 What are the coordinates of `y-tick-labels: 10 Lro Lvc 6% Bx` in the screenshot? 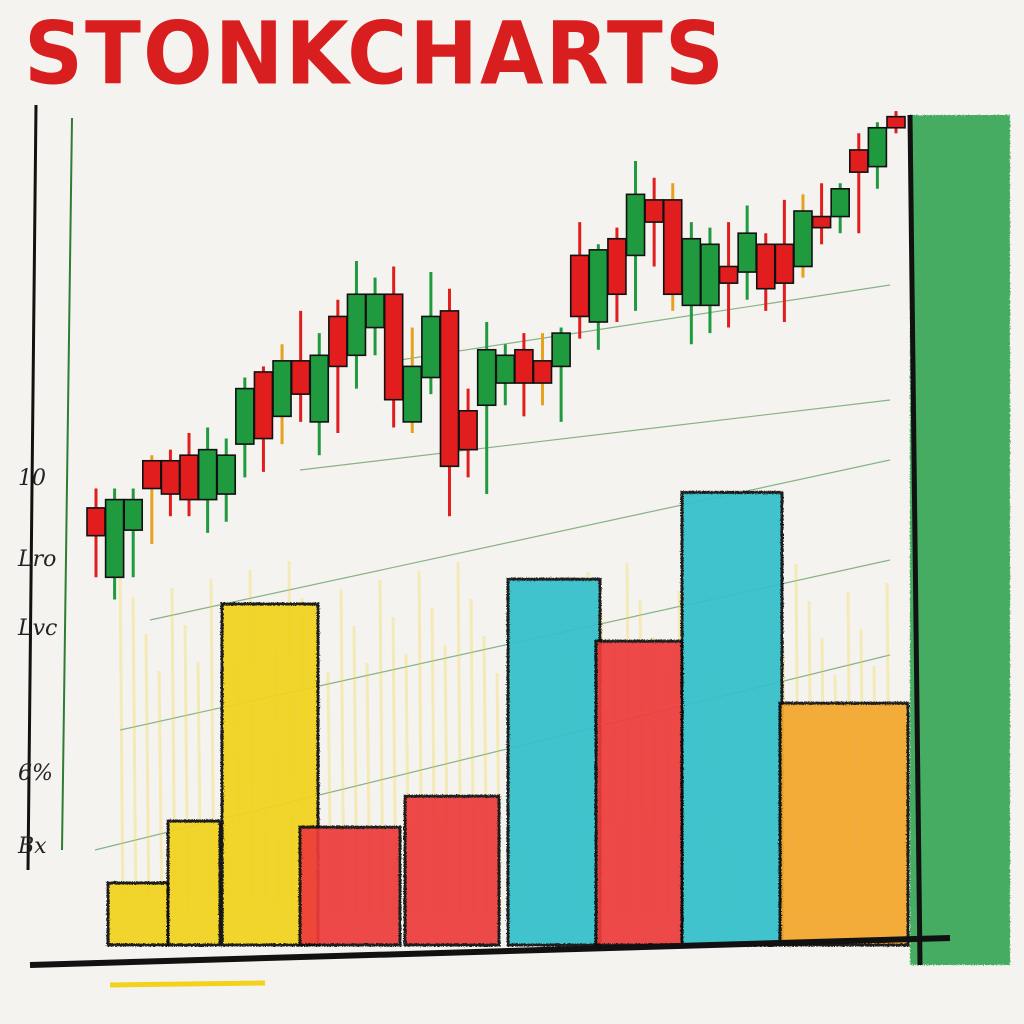 It's located at (37, 662).